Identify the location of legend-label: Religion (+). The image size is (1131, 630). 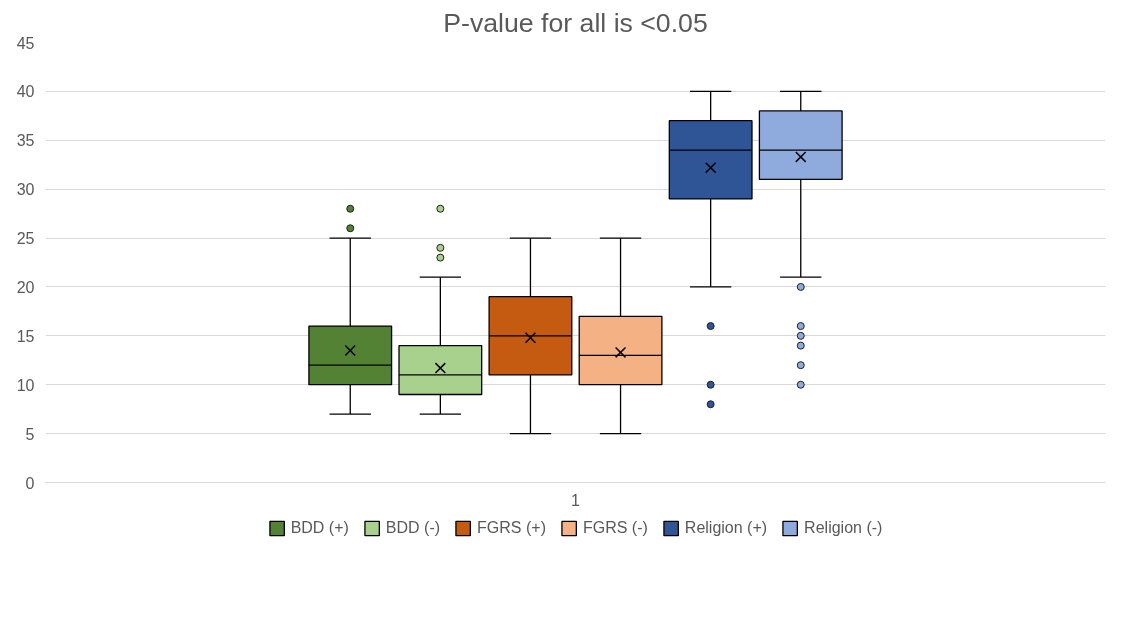
(726, 528).